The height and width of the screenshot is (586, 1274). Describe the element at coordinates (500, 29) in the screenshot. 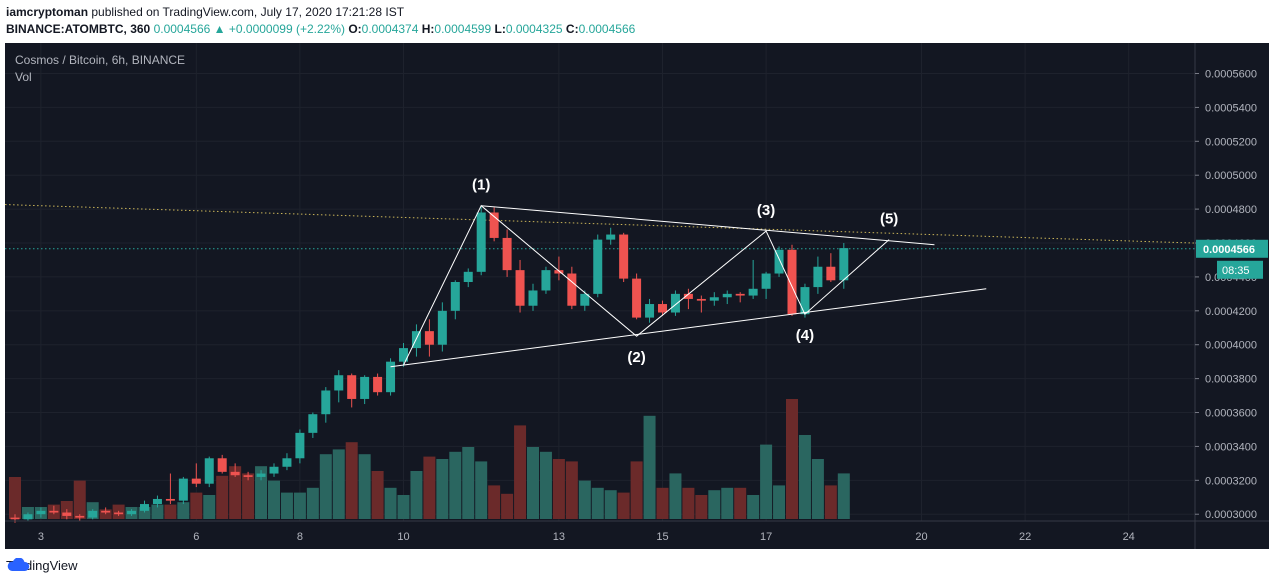

I see `low-label: L:` at that location.